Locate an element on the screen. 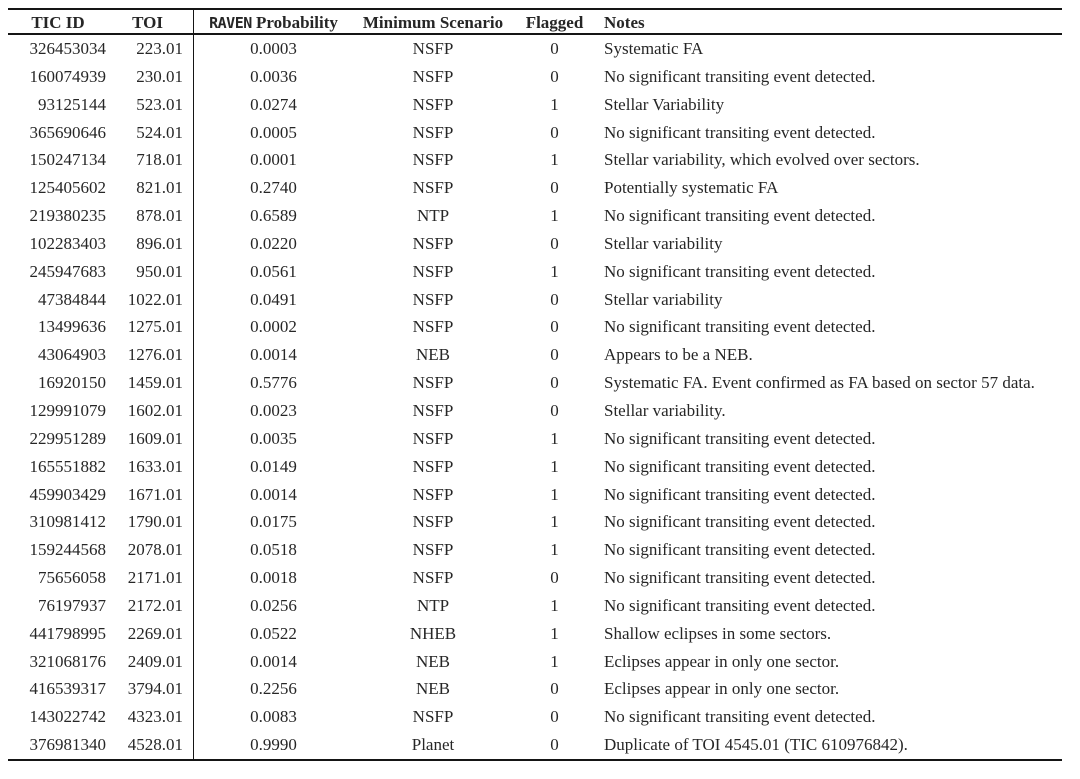  cell-tic-id: 16920150 is located at coordinates (72, 383).